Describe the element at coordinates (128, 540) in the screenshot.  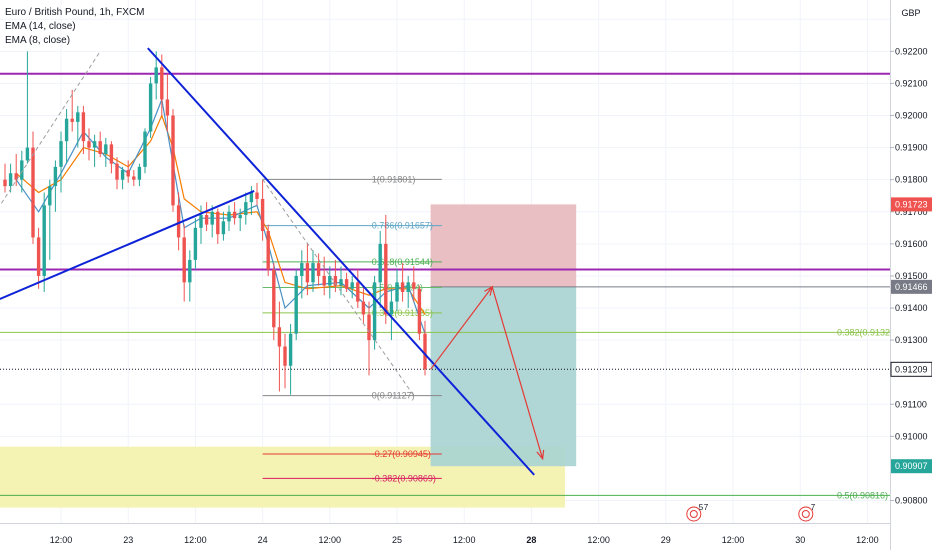
I see `time-tick-label: 23` at that location.